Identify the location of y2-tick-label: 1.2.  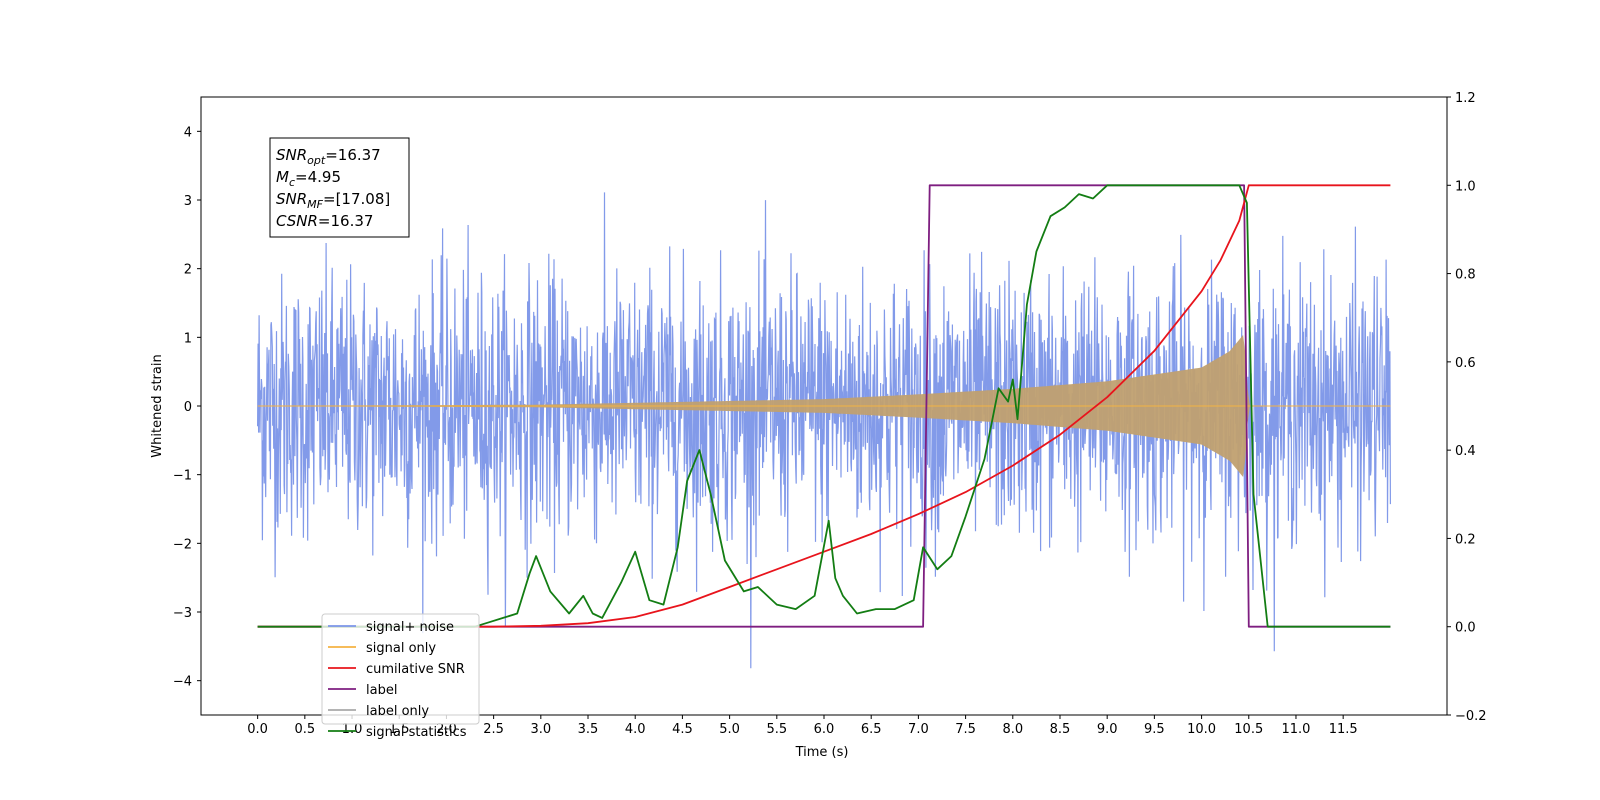
(1465, 98).